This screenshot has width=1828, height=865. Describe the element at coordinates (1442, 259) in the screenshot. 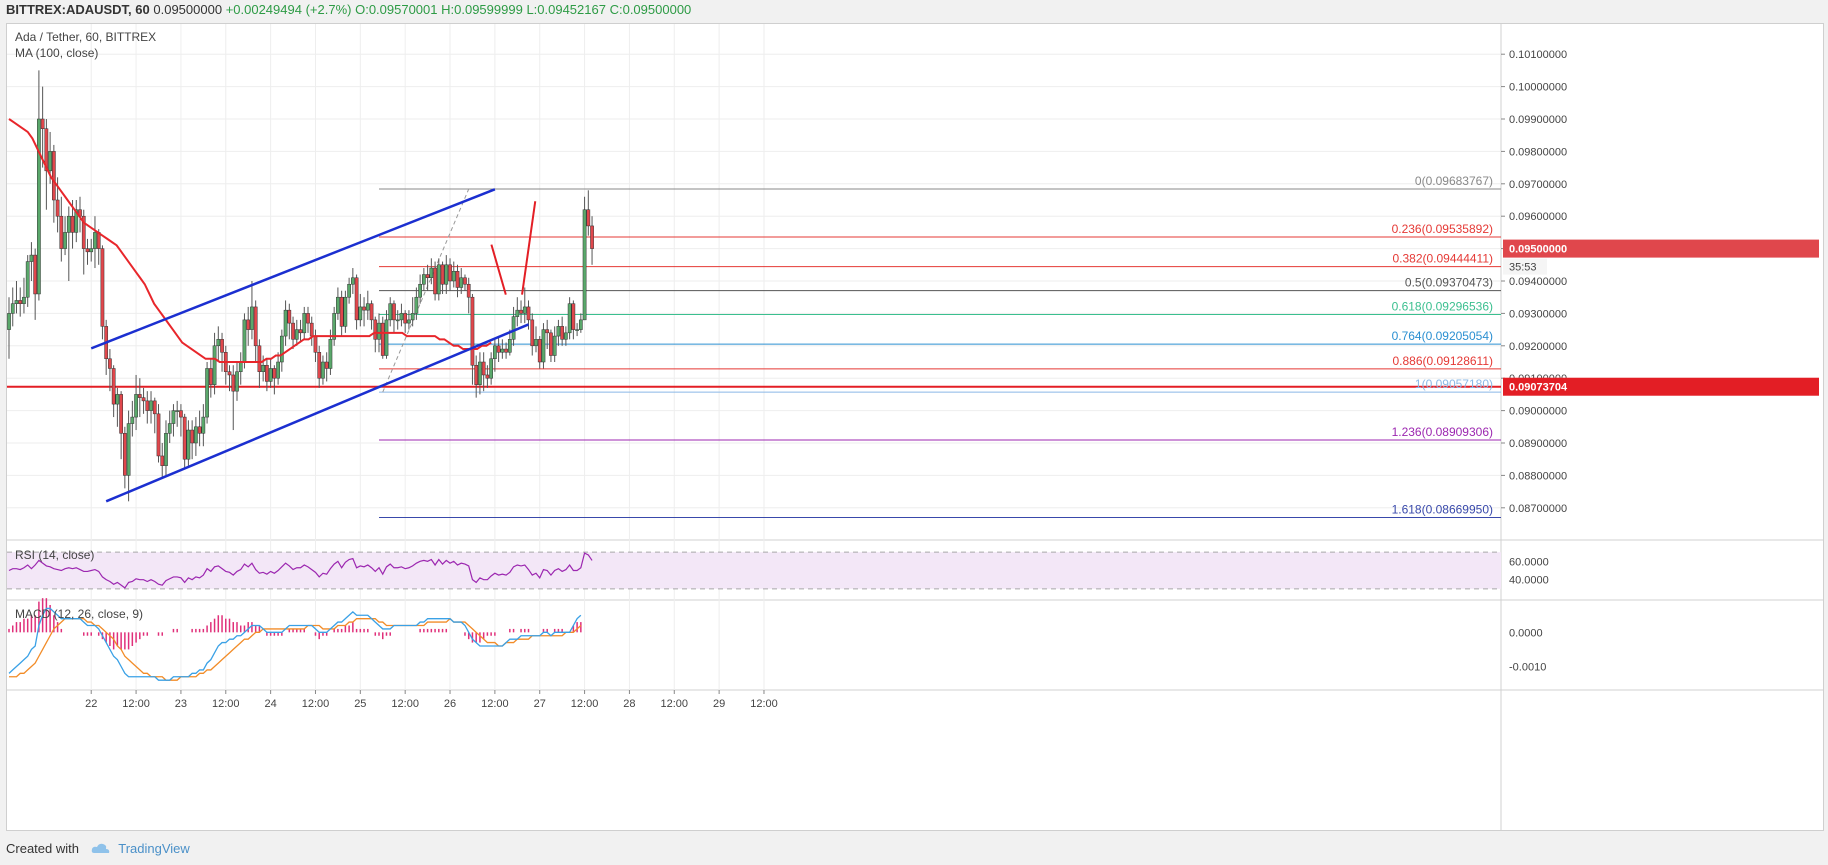

I see `fib-level-label: 0.382(0.09444411)` at that location.